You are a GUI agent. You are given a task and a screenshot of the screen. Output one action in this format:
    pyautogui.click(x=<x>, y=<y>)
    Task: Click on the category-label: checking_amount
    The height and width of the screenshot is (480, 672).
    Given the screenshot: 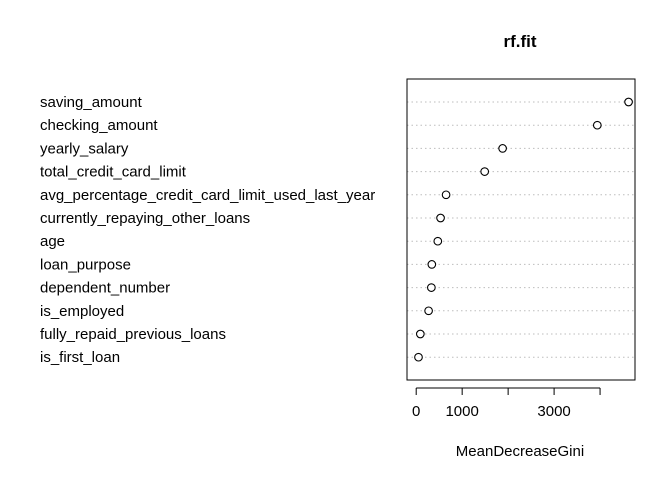 What is the action you would take?
    pyautogui.click(x=99, y=125)
    